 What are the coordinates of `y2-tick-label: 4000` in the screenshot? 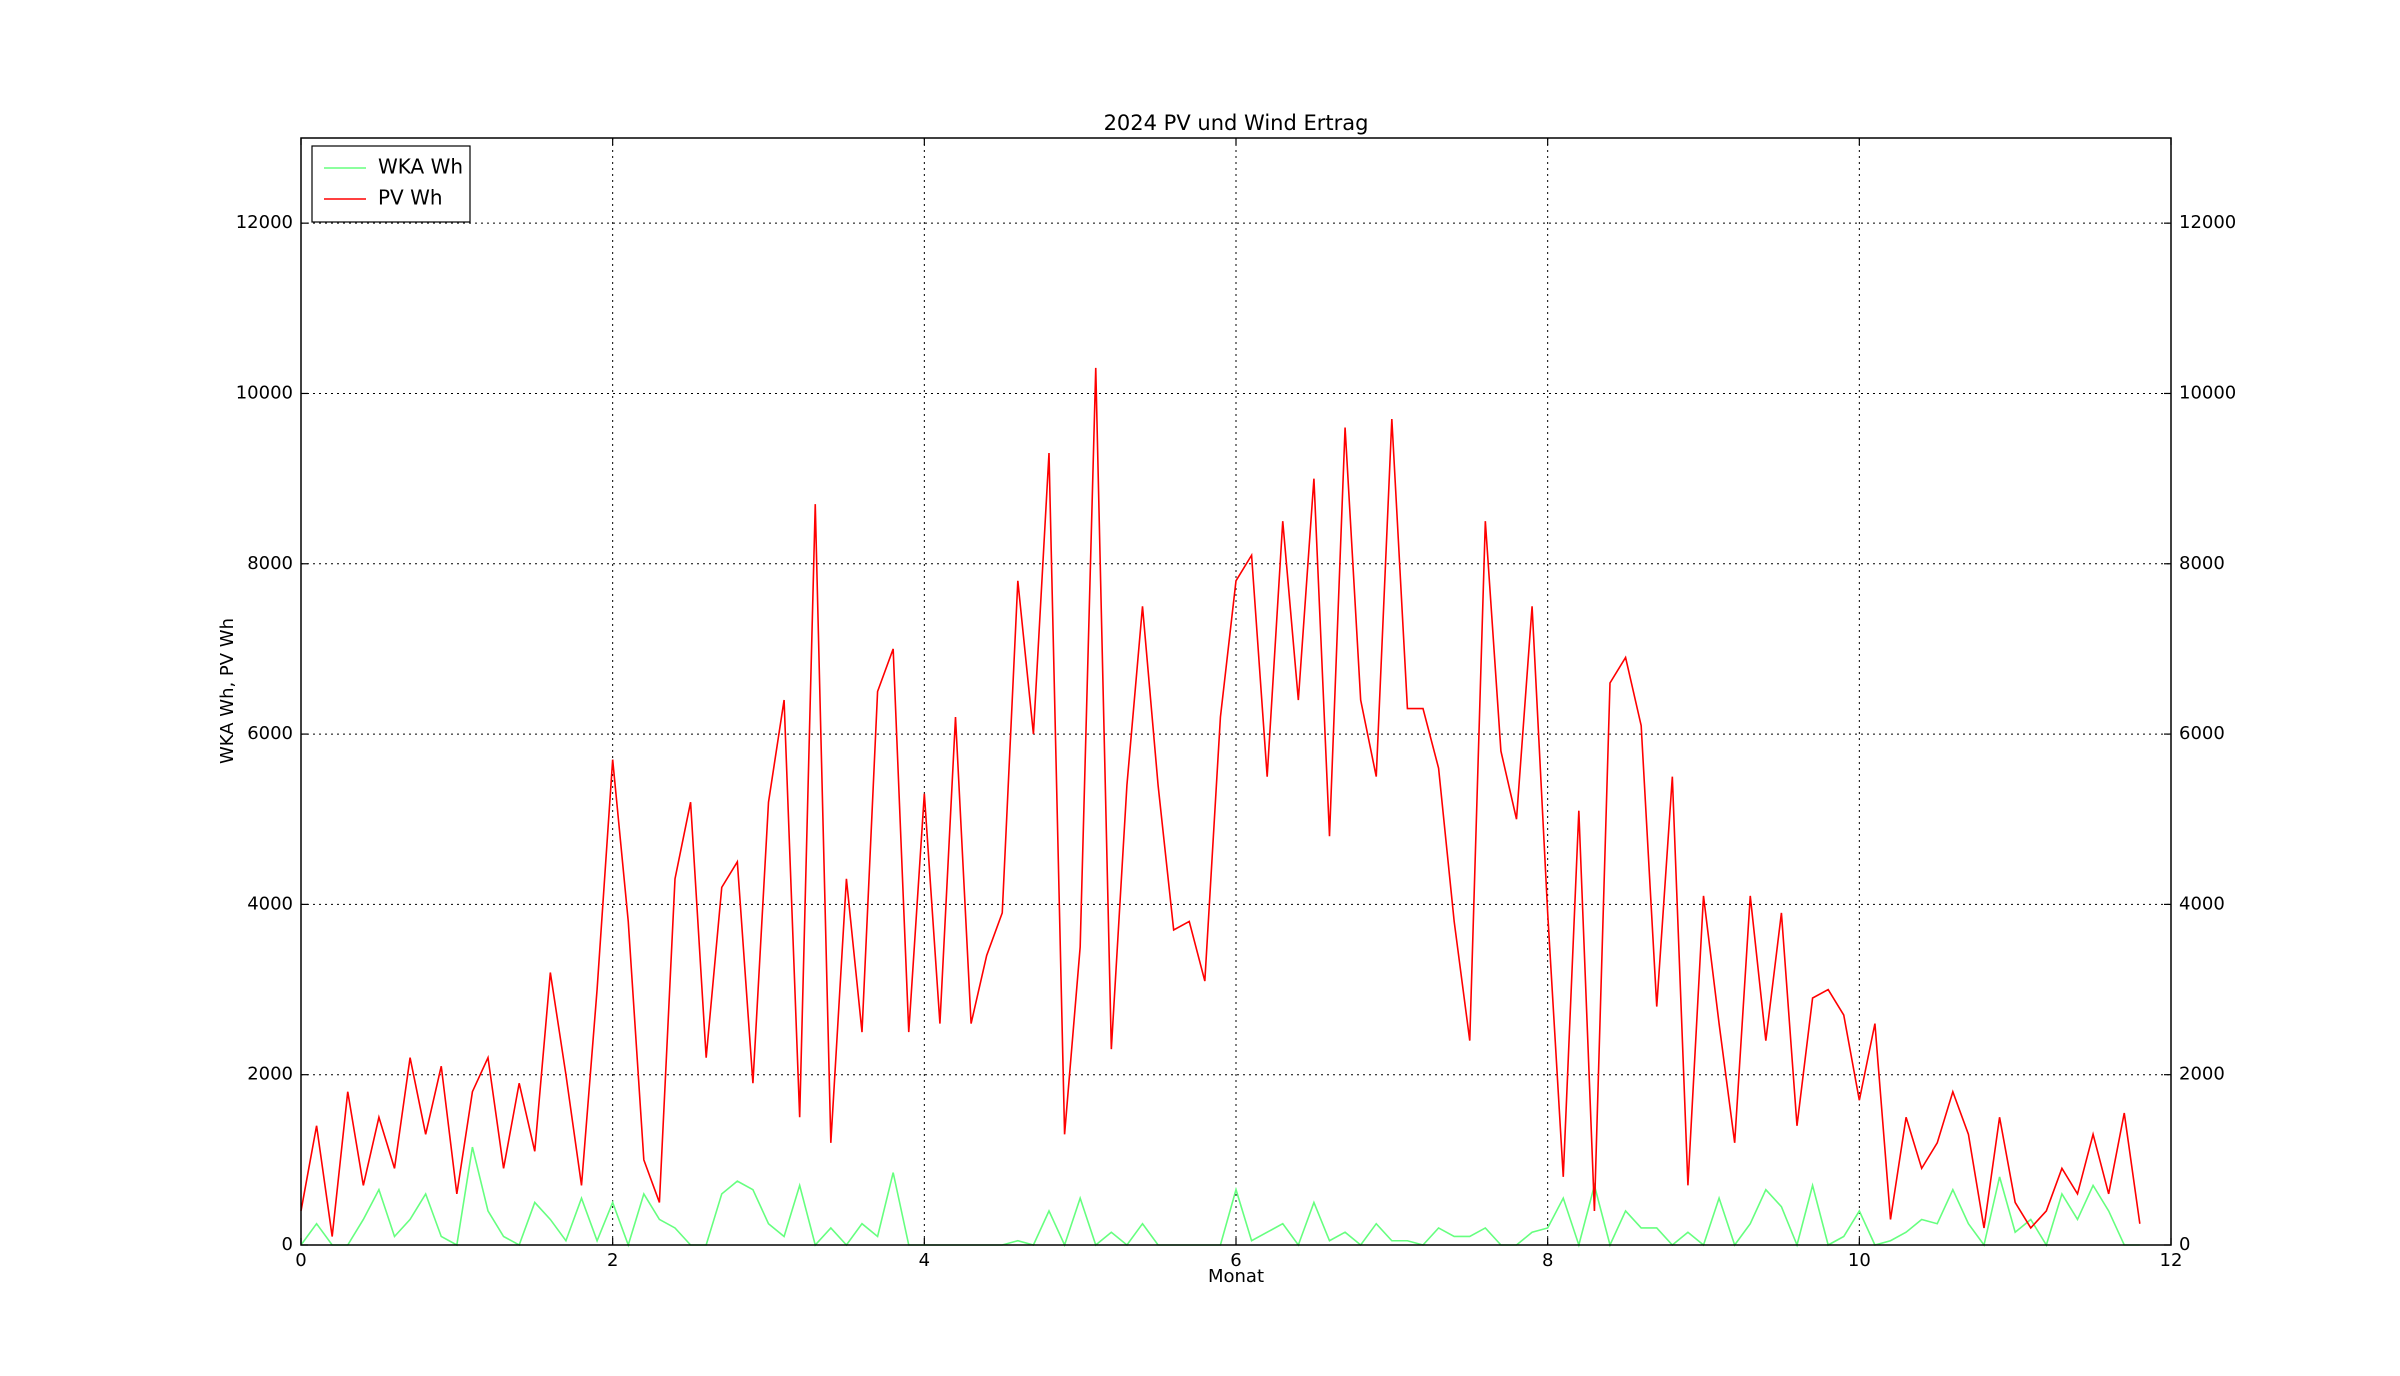 It's located at (2202, 903).